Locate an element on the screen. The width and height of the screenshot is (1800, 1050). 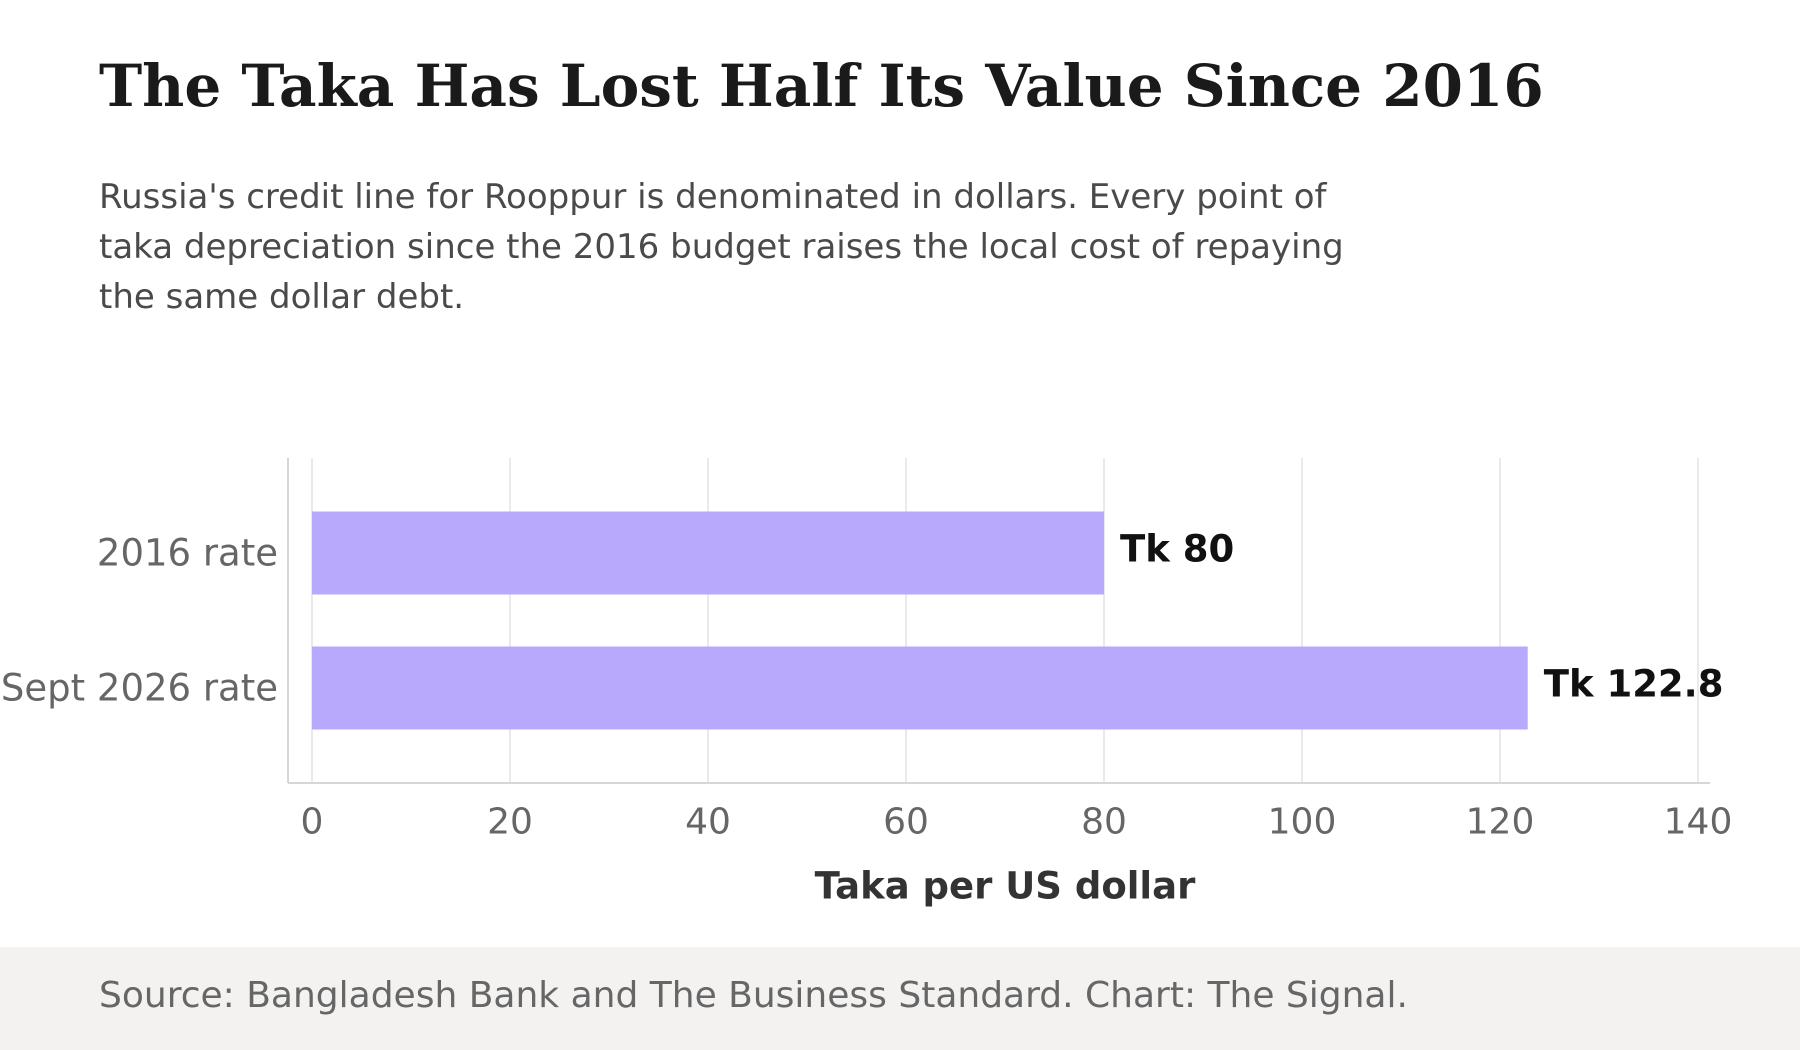
data-label: Tk 80 is located at coordinates (1177, 549).